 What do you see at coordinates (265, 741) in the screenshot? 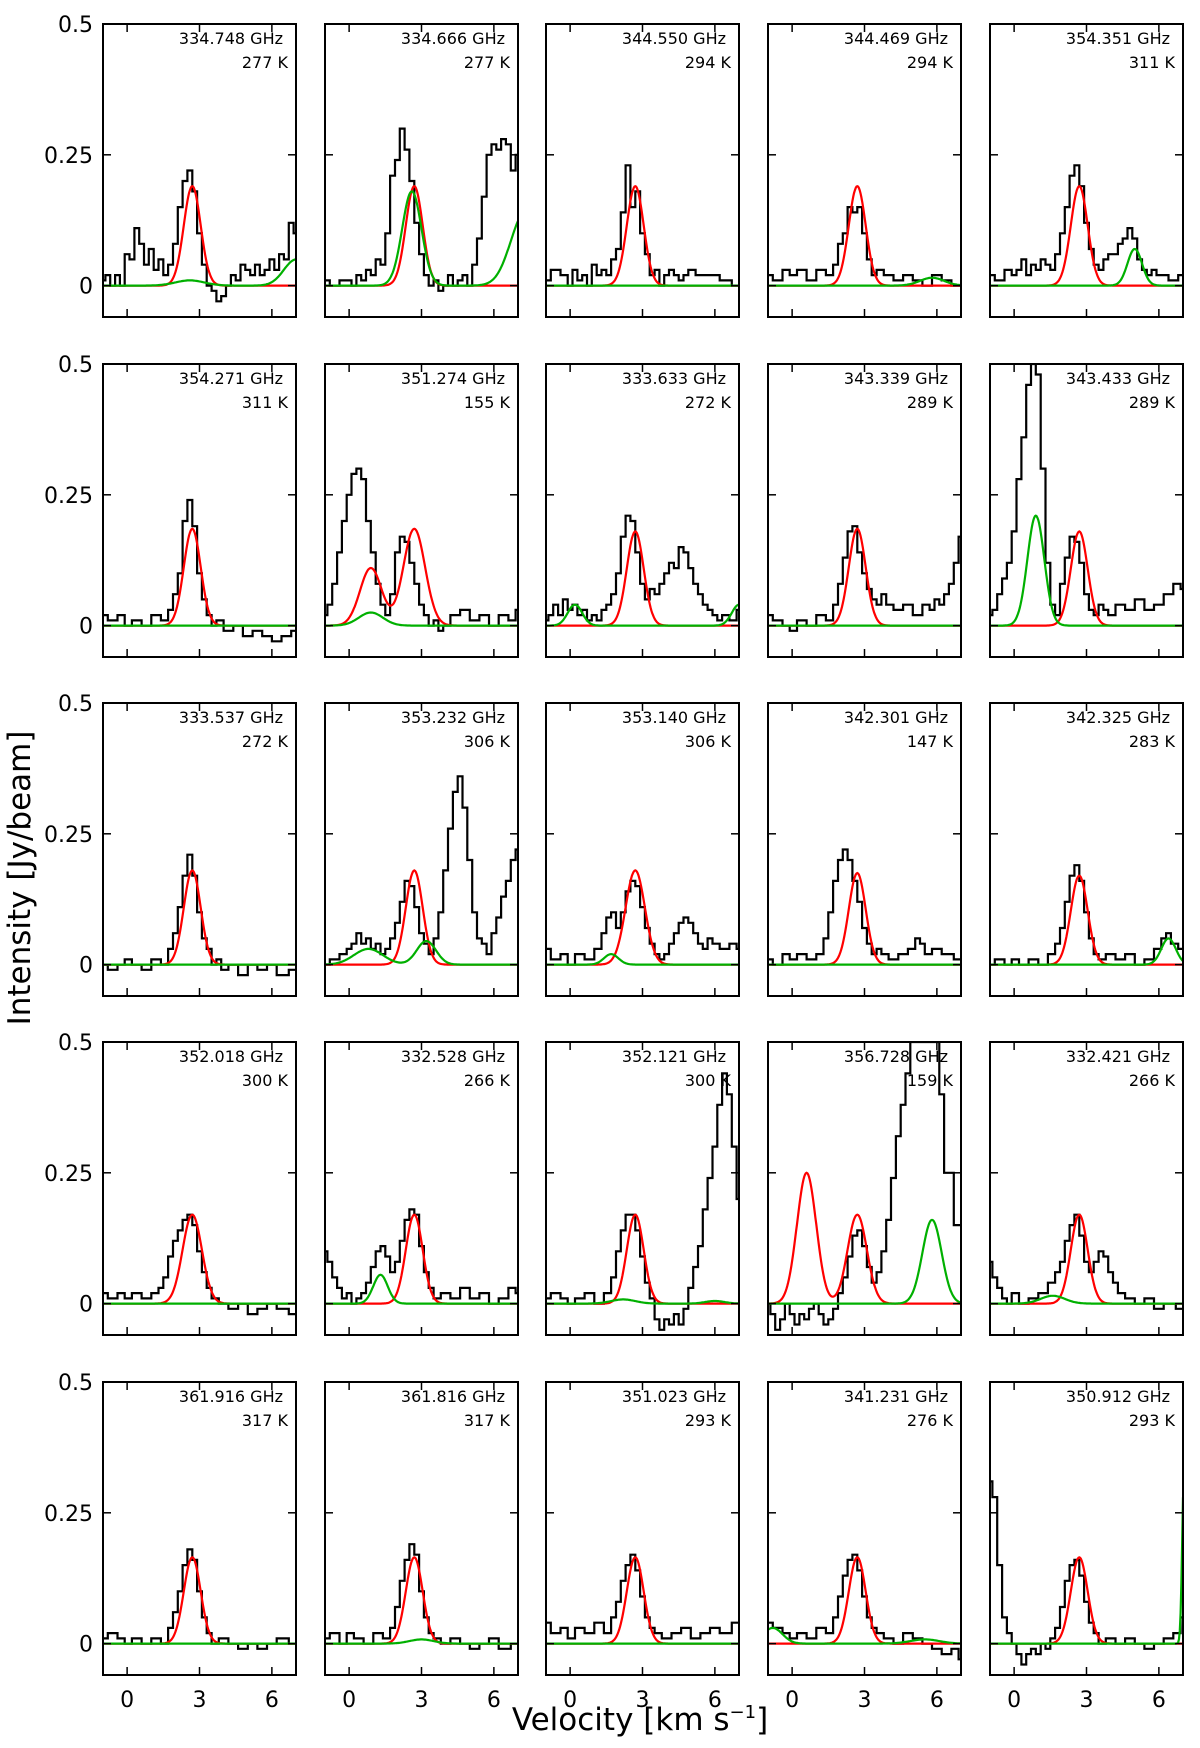
I see `temperature-label: 272 K` at bounding box center [265, 741].